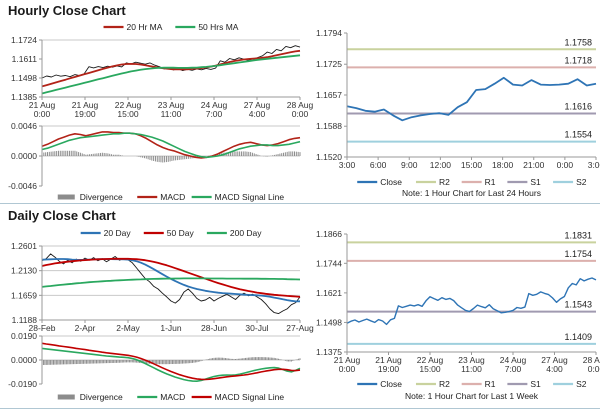 The image size is (600, 413). I want to click on legend-label-macd-signal-line: MACD Signal Line, so click(250, 197).